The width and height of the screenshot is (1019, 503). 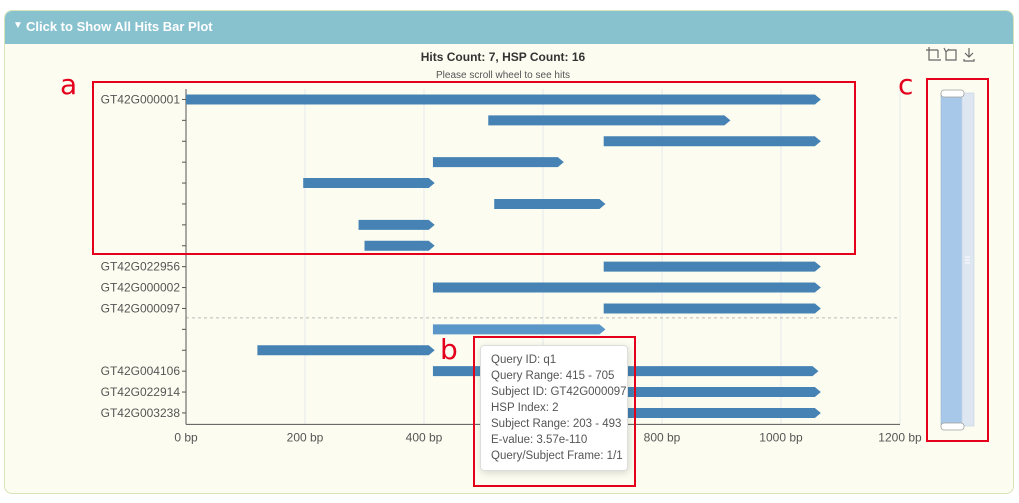 I want to click on annotation-box-b, so click(x=554, y=411).